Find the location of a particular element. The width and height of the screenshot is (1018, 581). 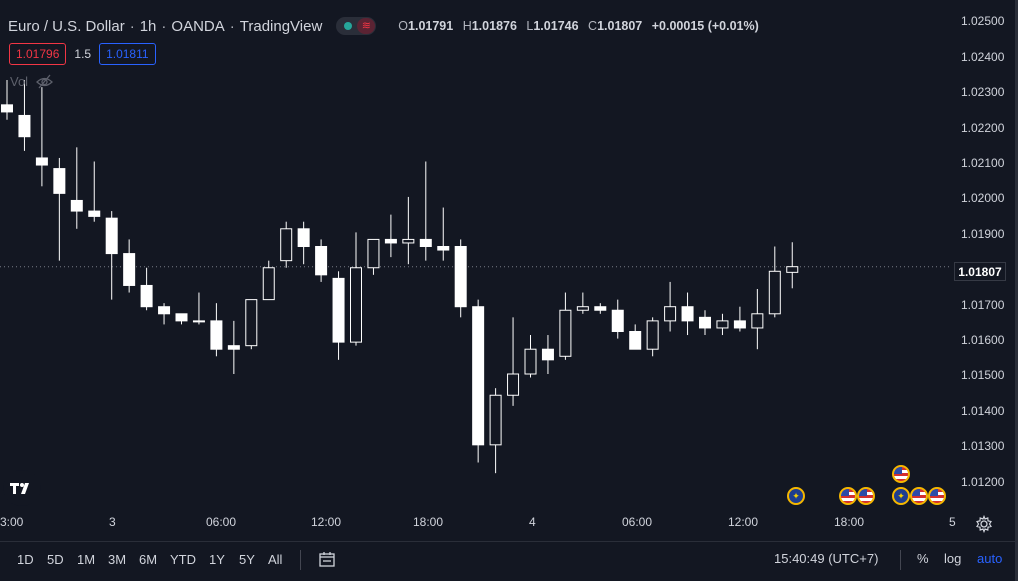

sell-button: 1.01796 is located at coordinates (38, 54).